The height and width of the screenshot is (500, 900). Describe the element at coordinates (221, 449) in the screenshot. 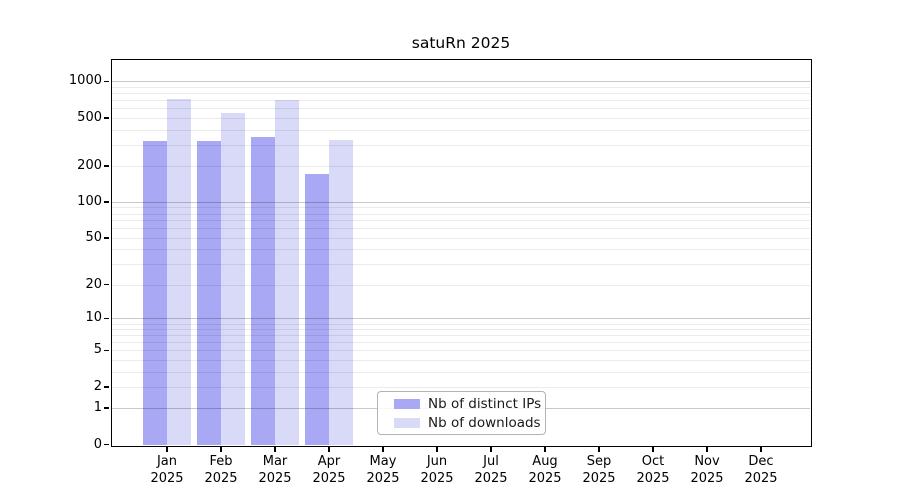

I see `x-tick-feb` at that location.